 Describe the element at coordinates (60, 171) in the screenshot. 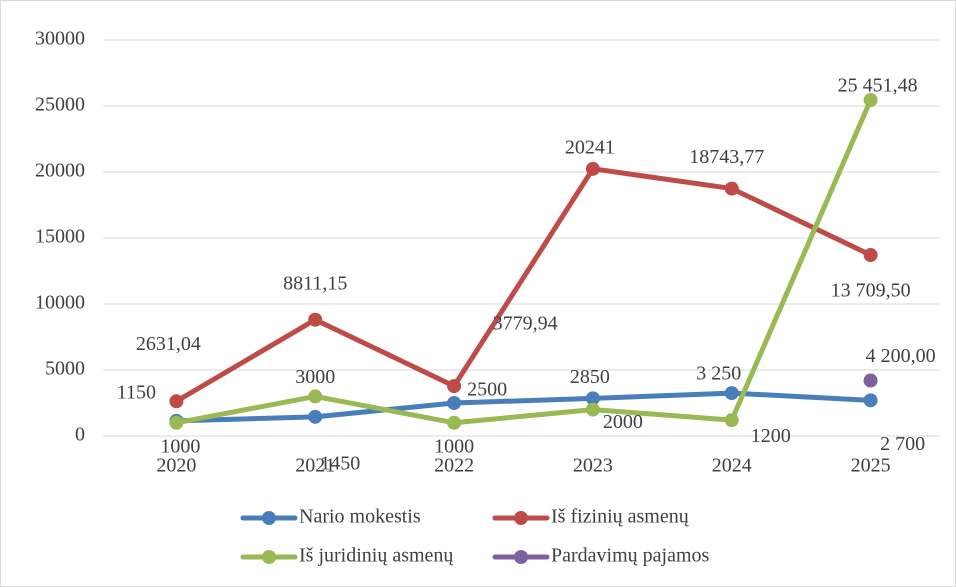

I see `y-tick-label: 20000` at that location.